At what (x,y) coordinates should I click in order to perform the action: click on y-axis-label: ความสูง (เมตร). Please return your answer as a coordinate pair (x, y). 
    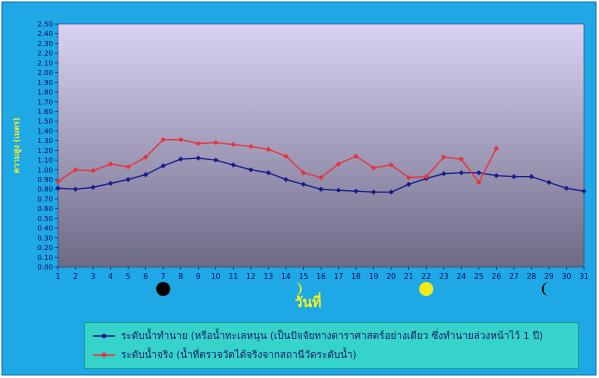
    Looking at the image, I should click on (17, 146).